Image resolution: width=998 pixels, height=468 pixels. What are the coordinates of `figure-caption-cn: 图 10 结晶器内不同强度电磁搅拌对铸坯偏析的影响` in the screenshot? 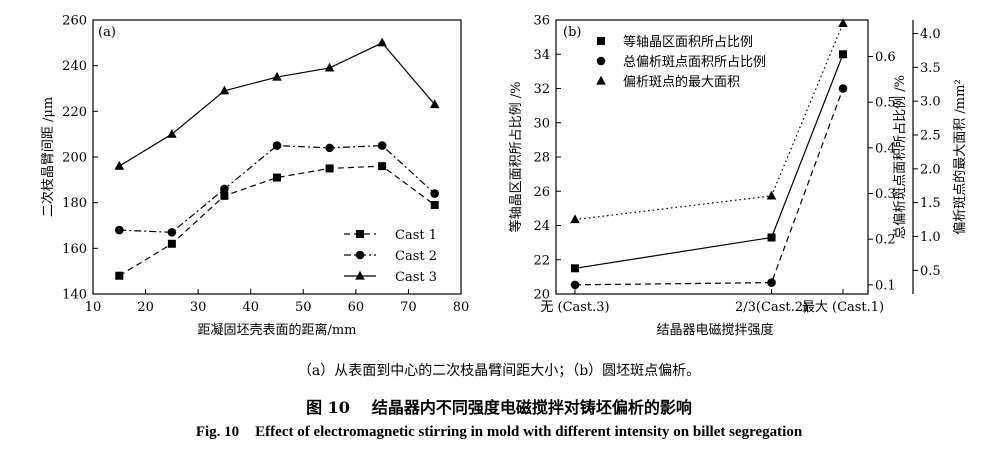 It's located at (499, 406).